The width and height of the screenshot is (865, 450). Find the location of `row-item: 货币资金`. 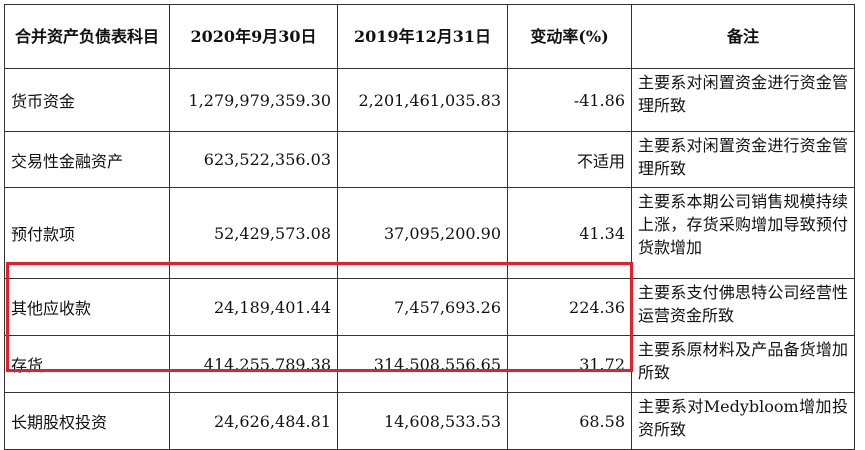

row-item: 货币资金 is located at coordinates (87, 100).